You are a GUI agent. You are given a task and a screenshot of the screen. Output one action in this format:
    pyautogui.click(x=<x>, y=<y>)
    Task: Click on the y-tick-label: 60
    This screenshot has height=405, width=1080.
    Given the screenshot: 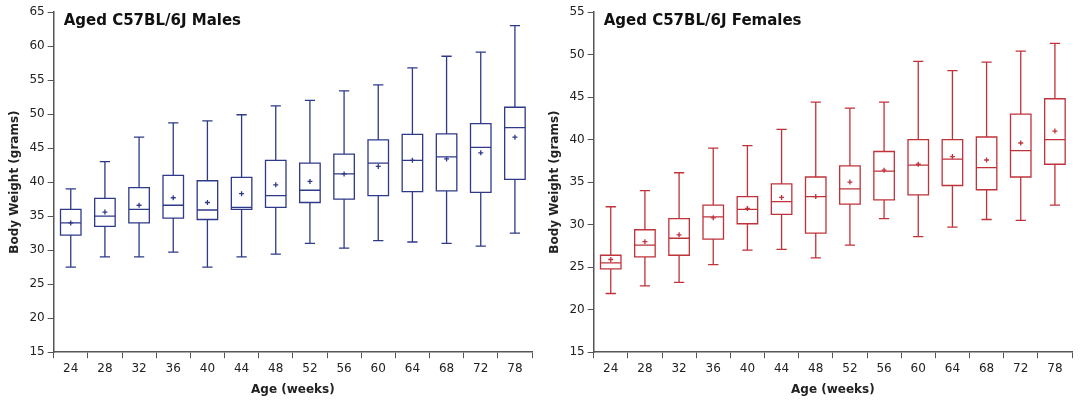 What is the action you would take?
    pyautogui.click(x=37, y=45)
    